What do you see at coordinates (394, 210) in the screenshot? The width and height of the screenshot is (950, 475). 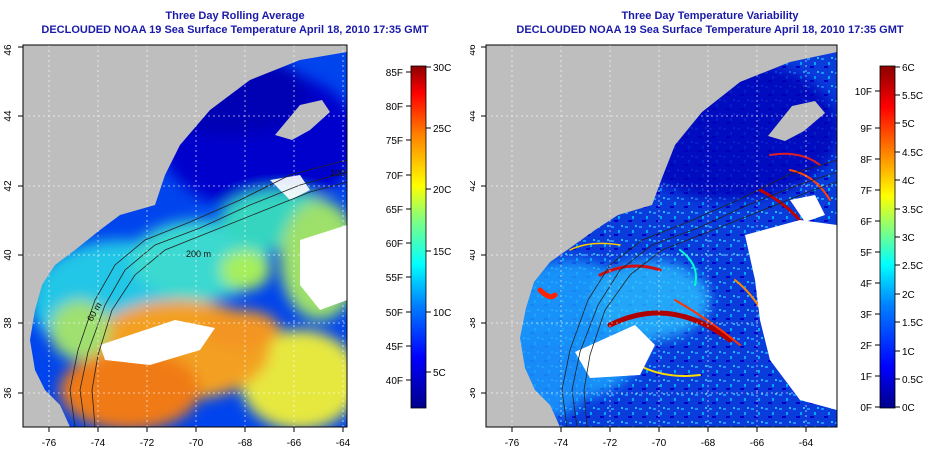 I see `colorbar-f-label: 65F` at bounding box center [394, 210].